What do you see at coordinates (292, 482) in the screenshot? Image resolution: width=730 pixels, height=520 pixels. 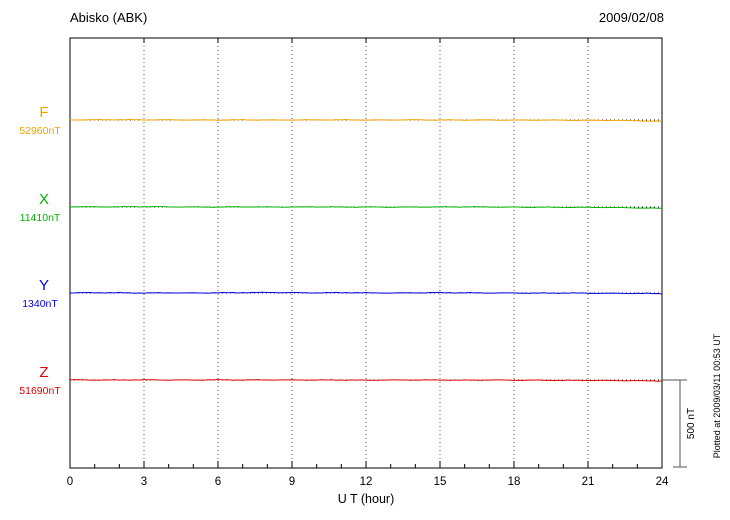 I see `x-tick-label: 9` at bounding box center [292, 482].